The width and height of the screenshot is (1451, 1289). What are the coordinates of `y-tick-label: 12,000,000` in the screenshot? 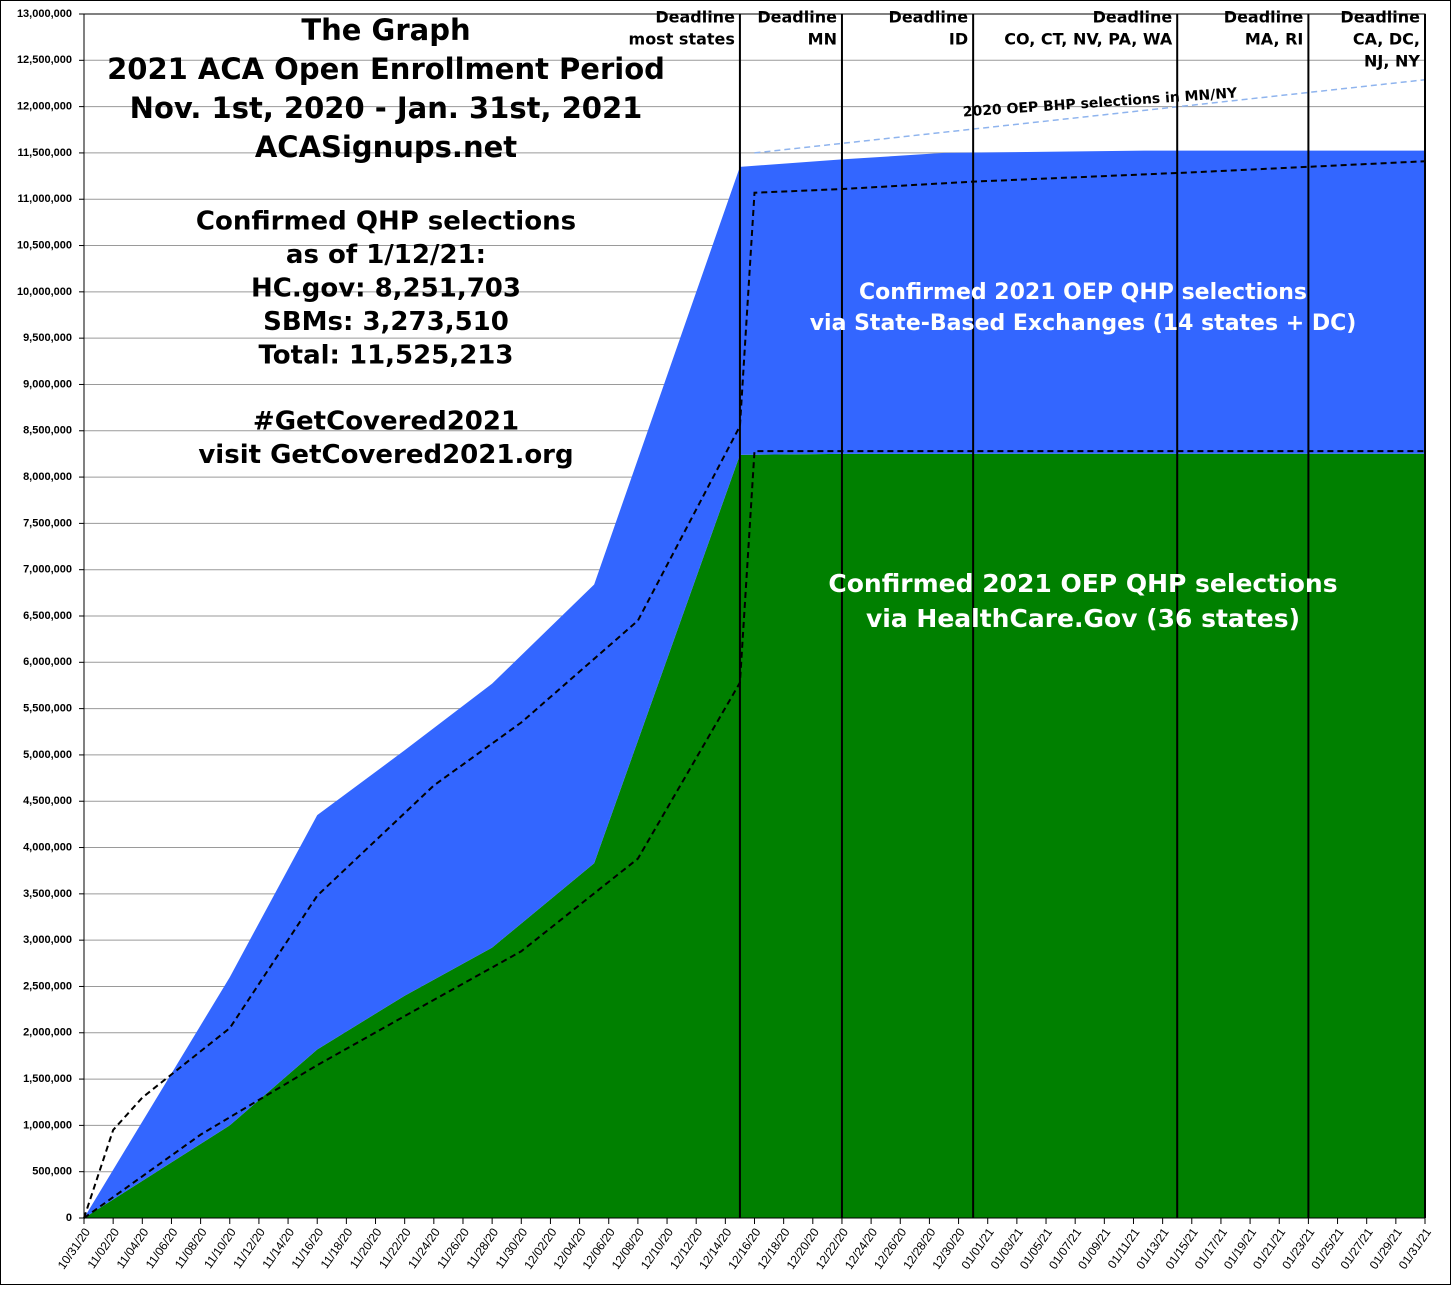 It's located at (44, 107).